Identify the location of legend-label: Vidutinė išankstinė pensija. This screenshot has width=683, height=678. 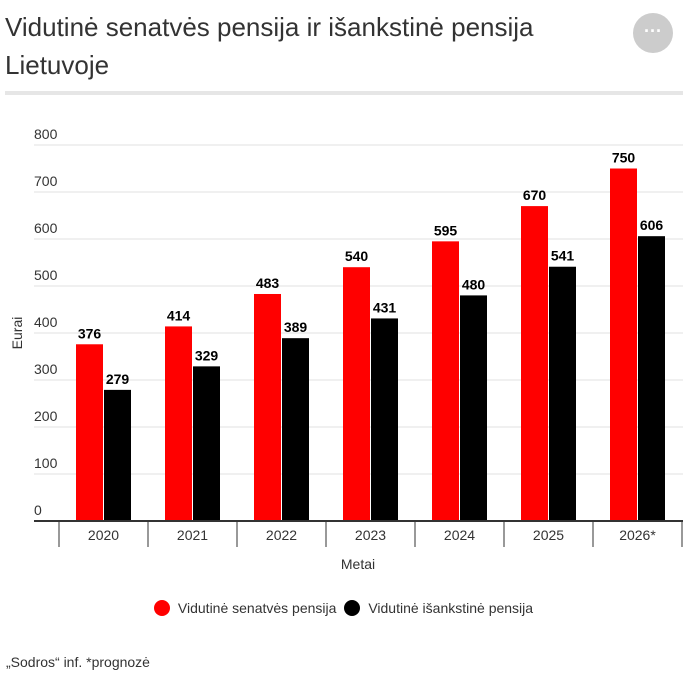
(451, 608).